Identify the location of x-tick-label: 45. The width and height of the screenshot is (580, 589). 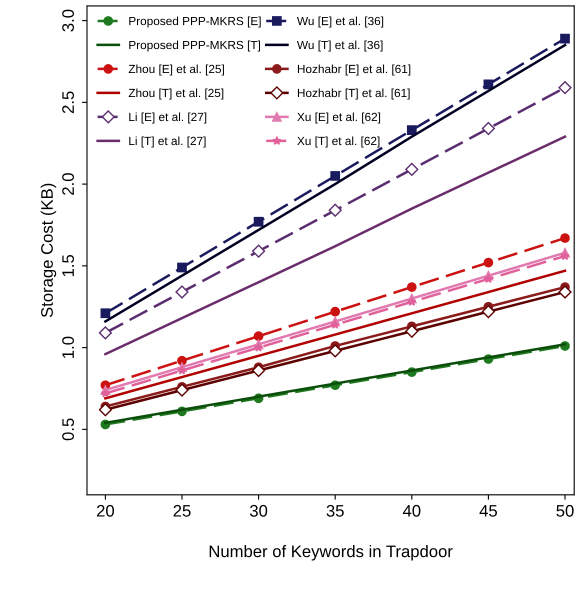
(488, 511).